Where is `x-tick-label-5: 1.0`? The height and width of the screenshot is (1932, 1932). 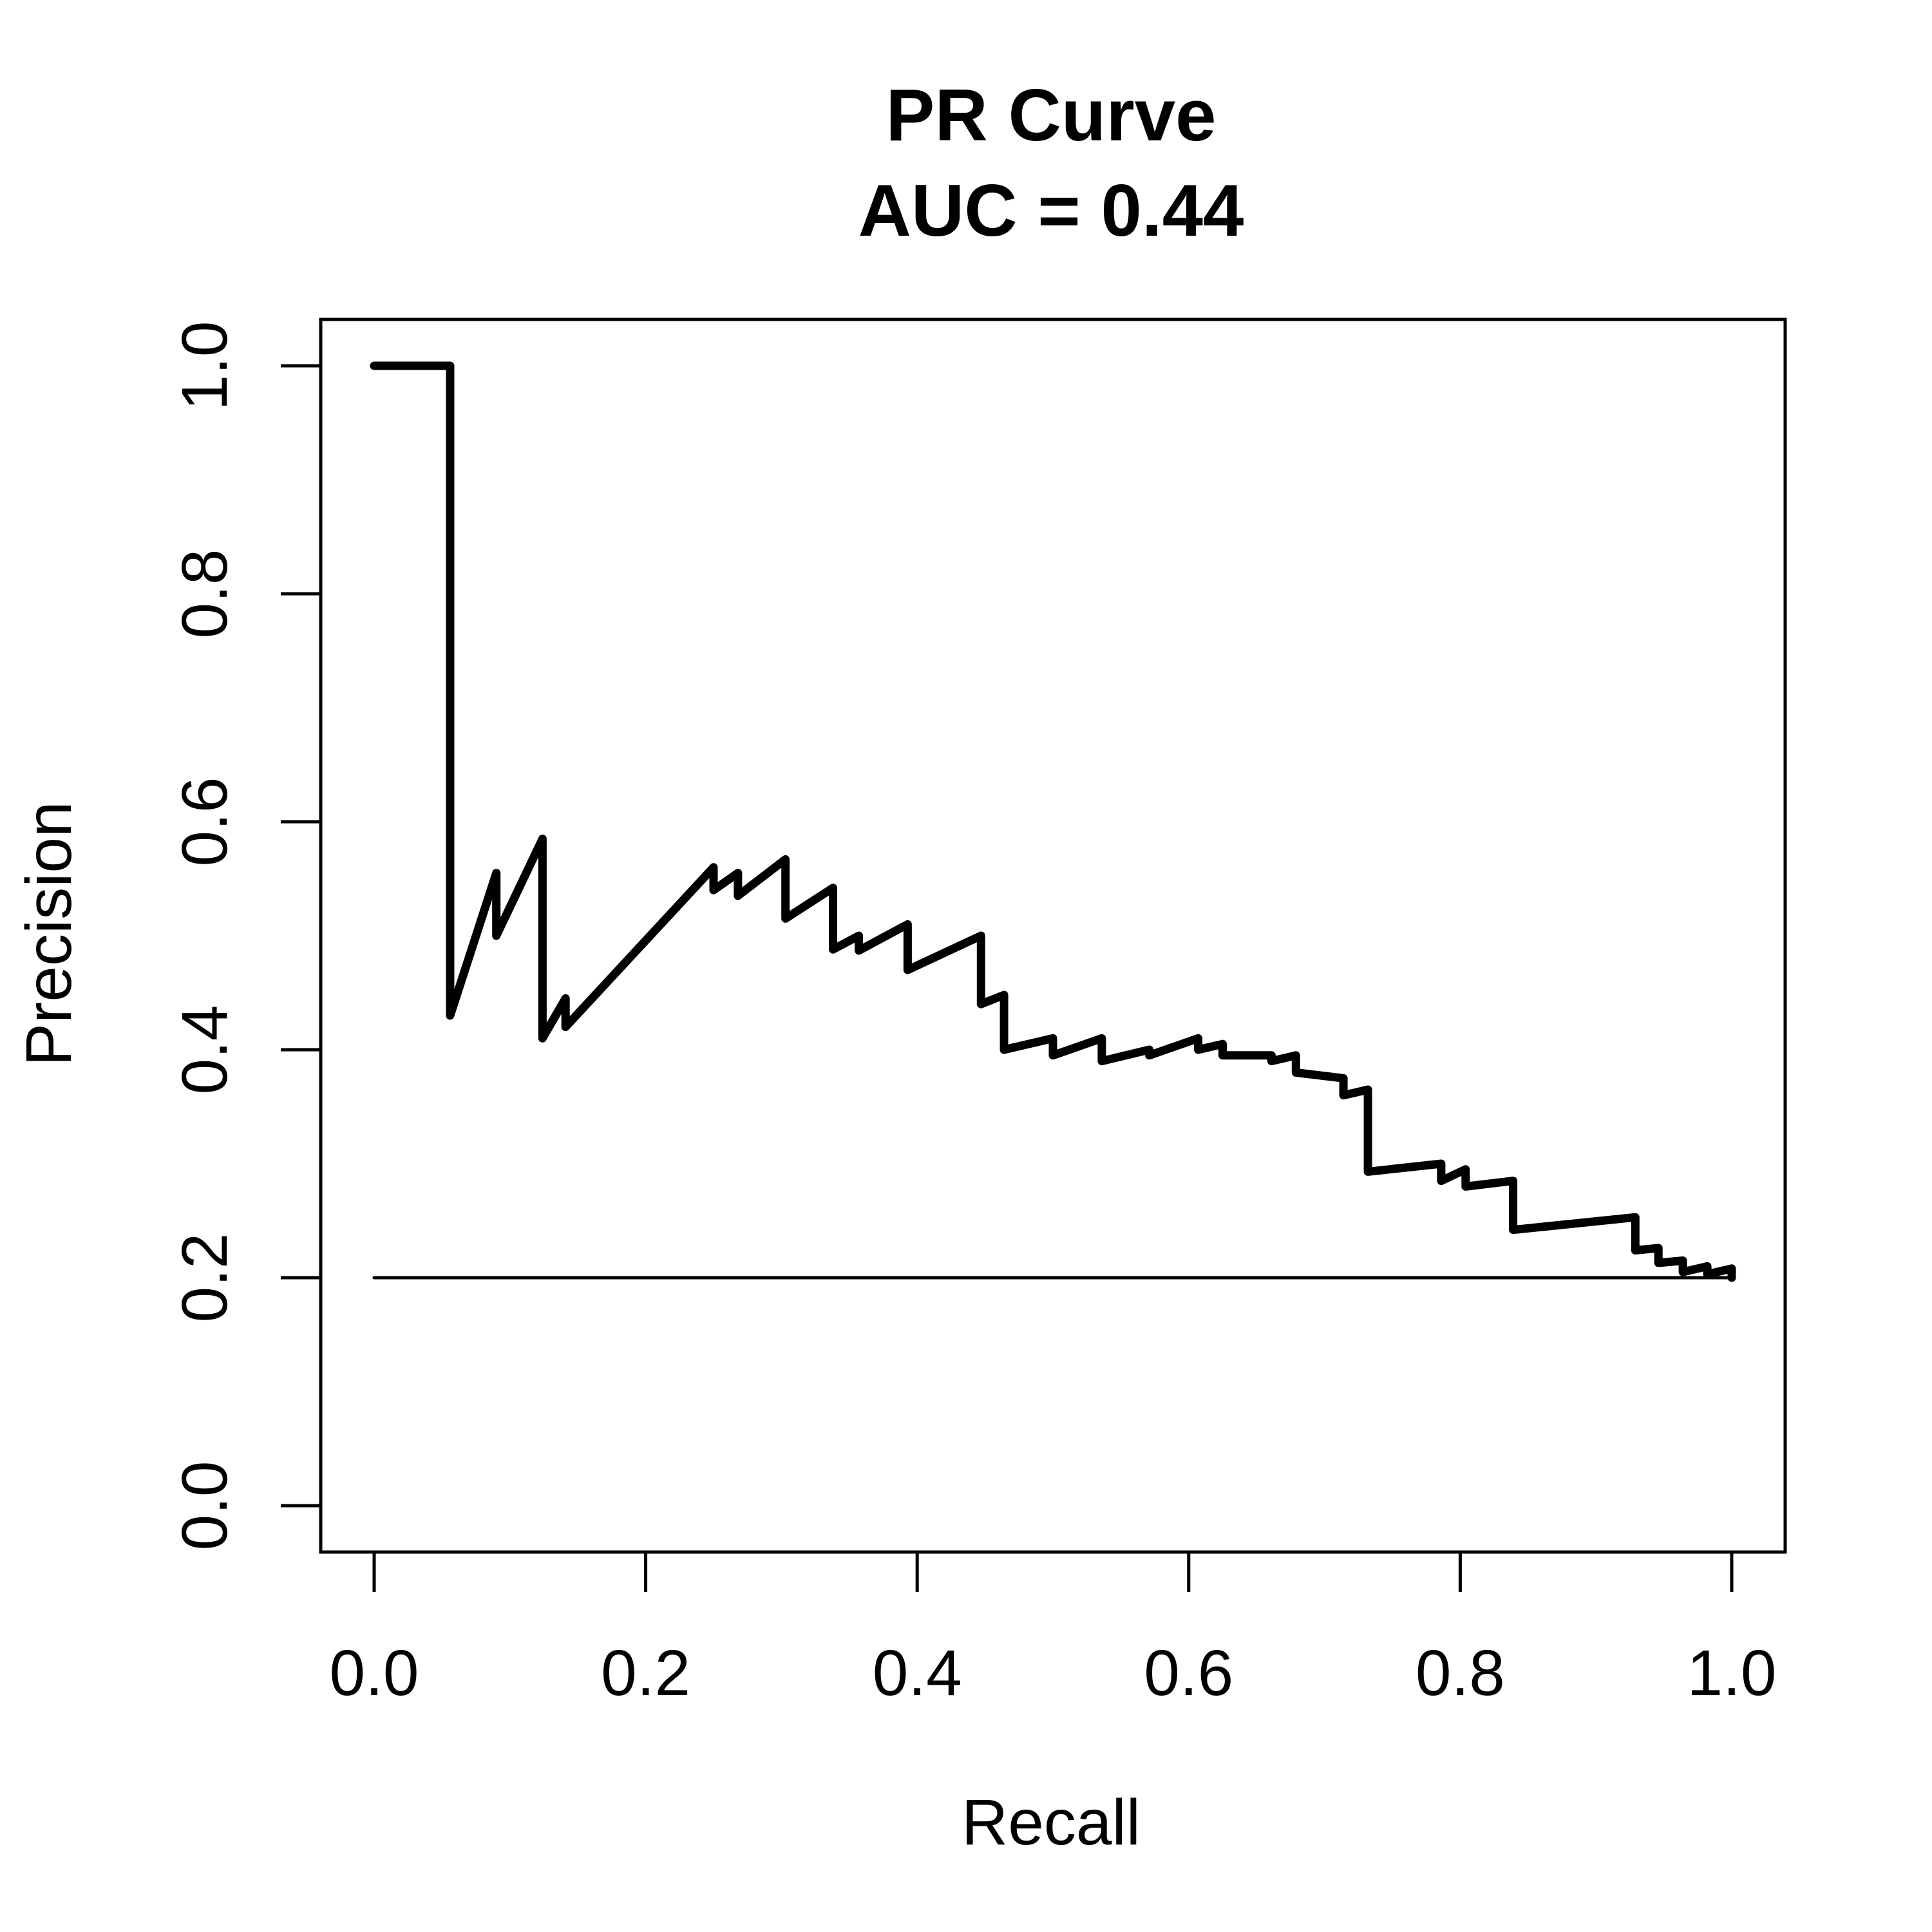 x-tick-label-5: 1.0 is located at coordinates (1731, 1673).